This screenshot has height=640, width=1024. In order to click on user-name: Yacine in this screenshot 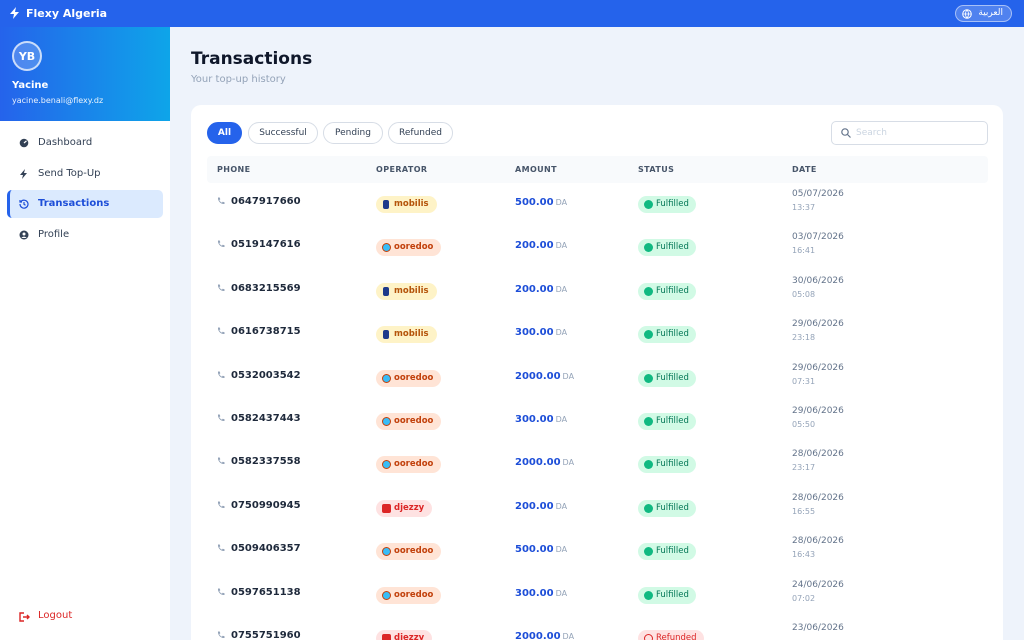, I will do `click(30, 85)`.